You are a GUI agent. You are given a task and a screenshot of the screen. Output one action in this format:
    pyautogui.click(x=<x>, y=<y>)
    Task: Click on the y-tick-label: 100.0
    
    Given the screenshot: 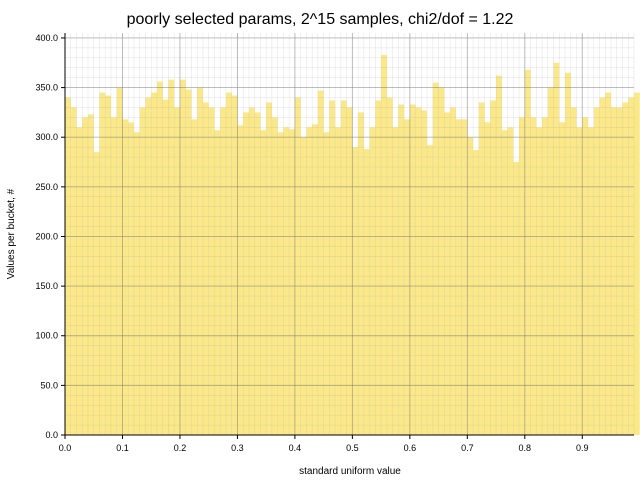 What is the action you would take?
    pyautogui.click(x=46, y=336)
    